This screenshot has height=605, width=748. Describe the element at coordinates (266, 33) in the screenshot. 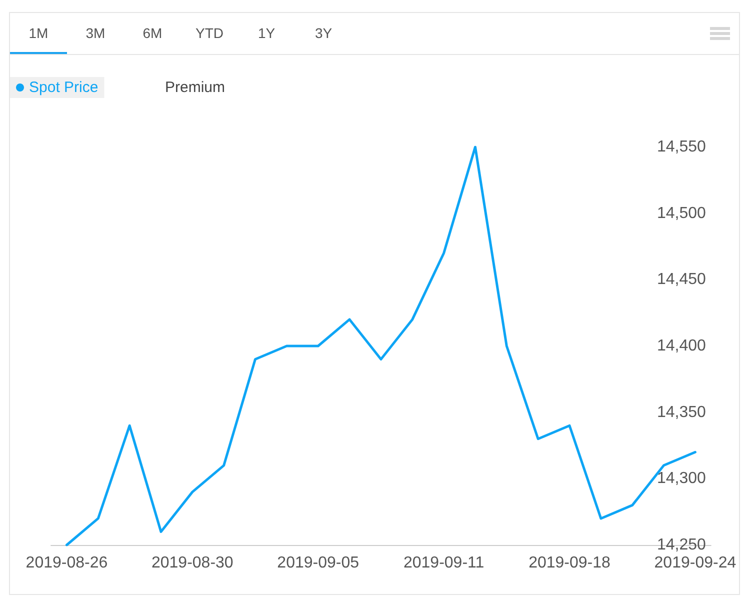

I see `text: 1Y` at that location.